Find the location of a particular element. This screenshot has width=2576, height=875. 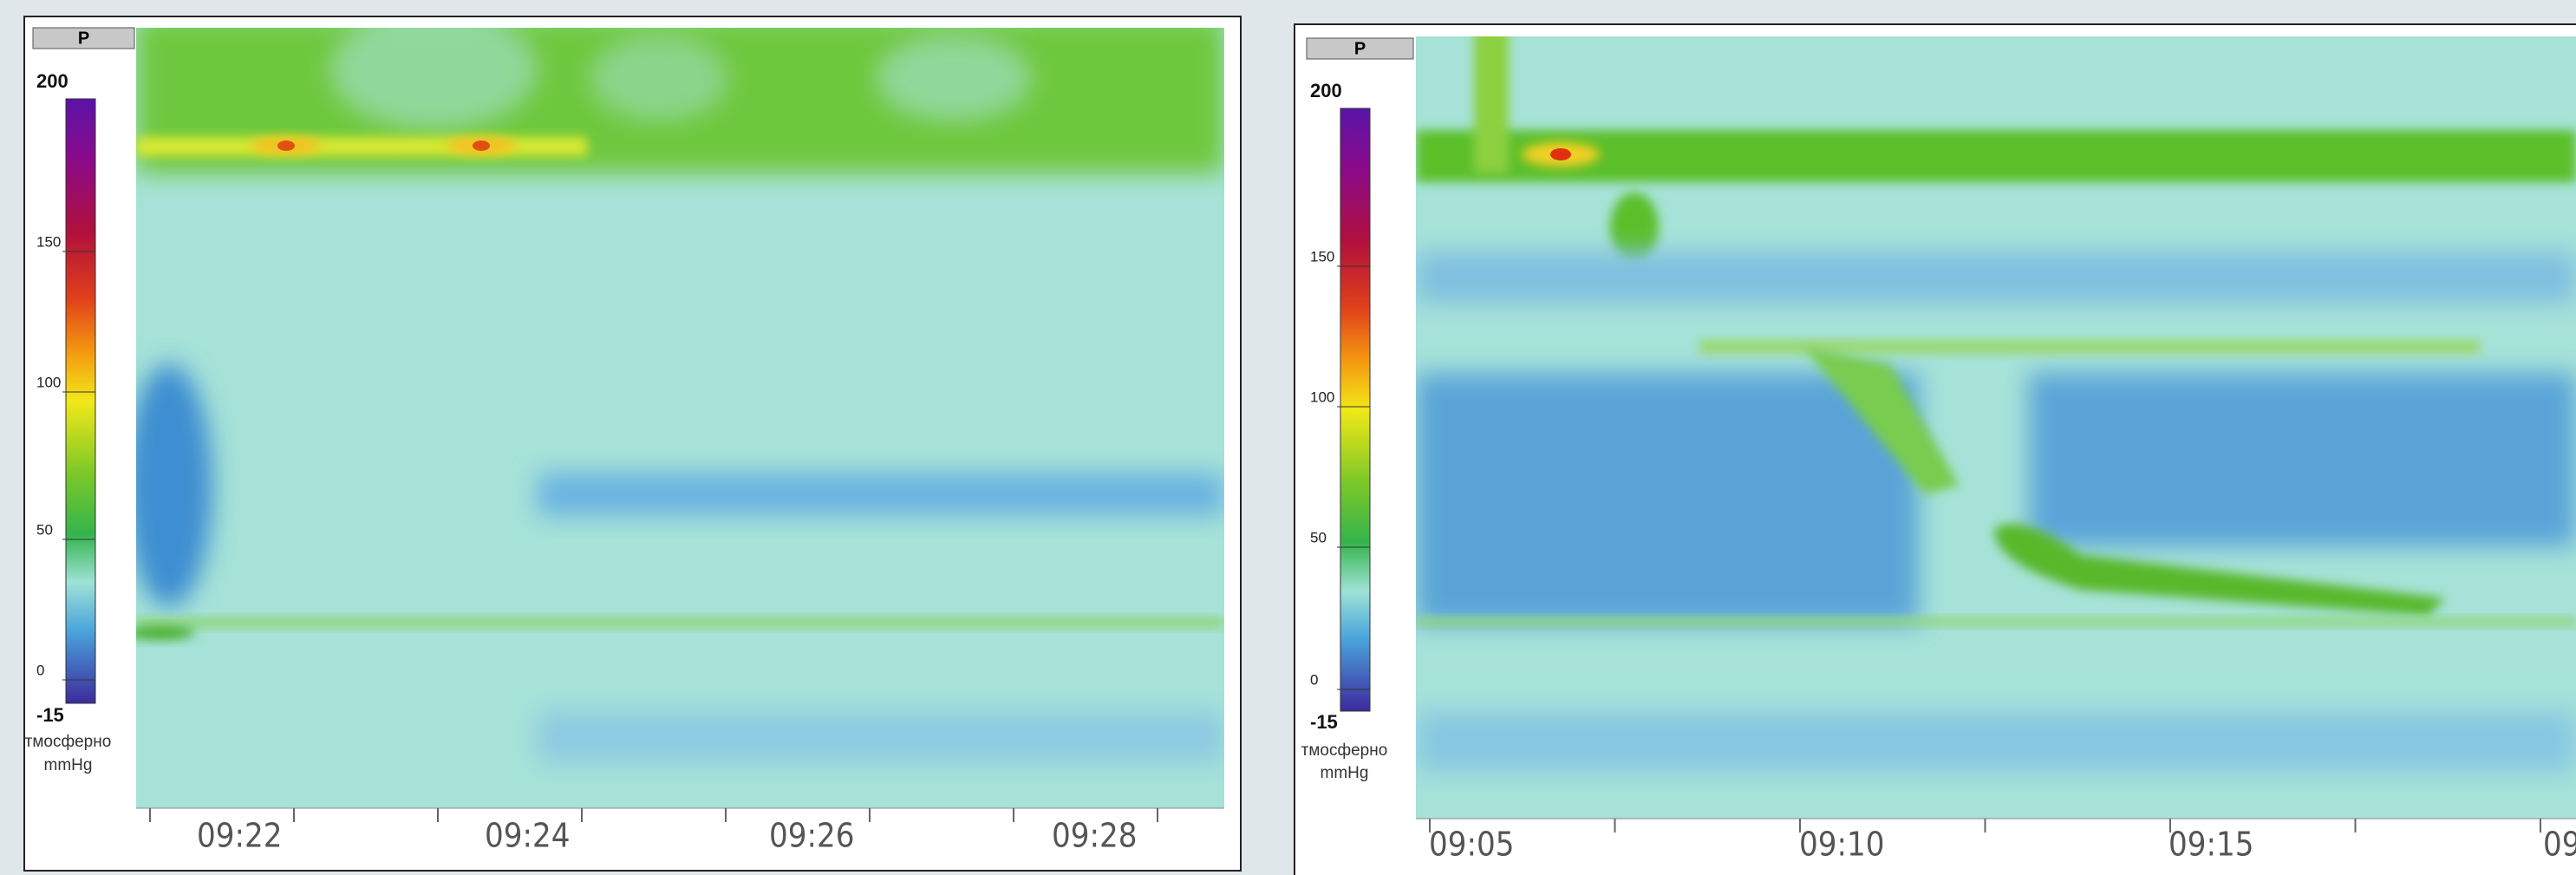

time-label: 09:10 is located at coordinates (1842, 845).